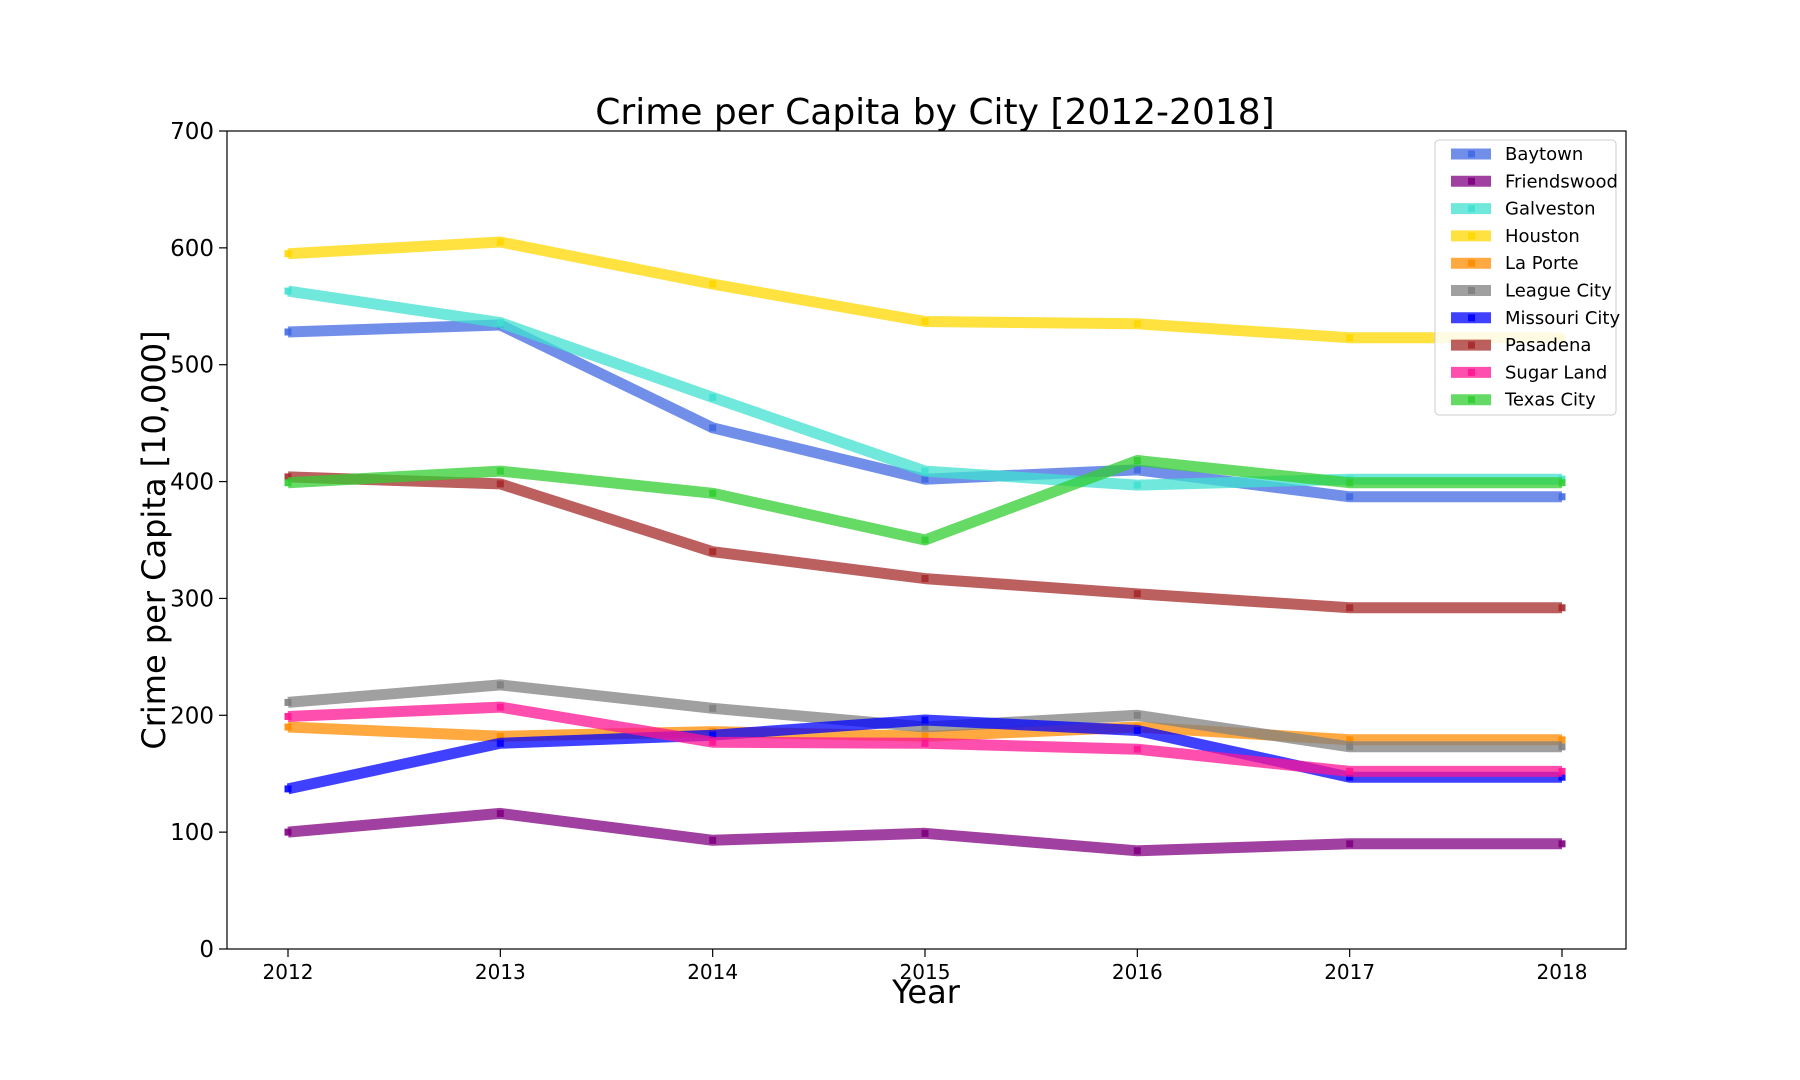 The height and width of the screenshot is (1080, 1800). What do you see at coordinates (1544, 154) in the screenshot?
I see `legend-label: Baytown` at bounding box center [1544, 154].